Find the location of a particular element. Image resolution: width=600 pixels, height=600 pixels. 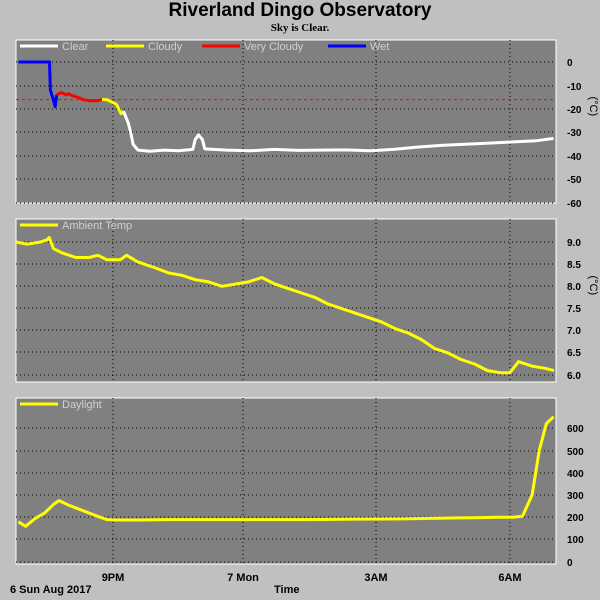

time-axis-label: Time is located at coordinates (287, 590).